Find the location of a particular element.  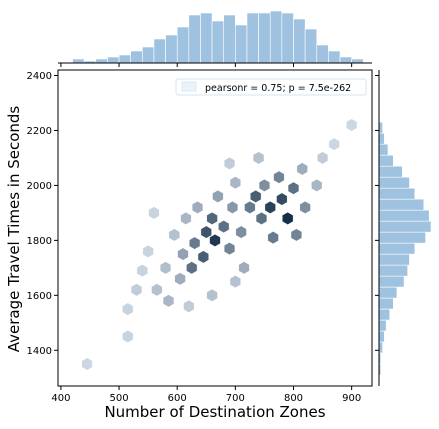

x-axis-title: Number of Destination Zones is located at coordinates (214, 412).